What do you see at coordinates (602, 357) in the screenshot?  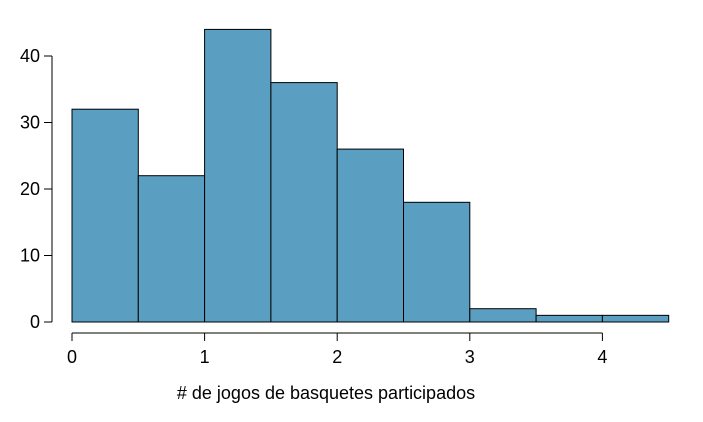 I see `x-tick-label-4: 4` at bounding box center [602, 357].